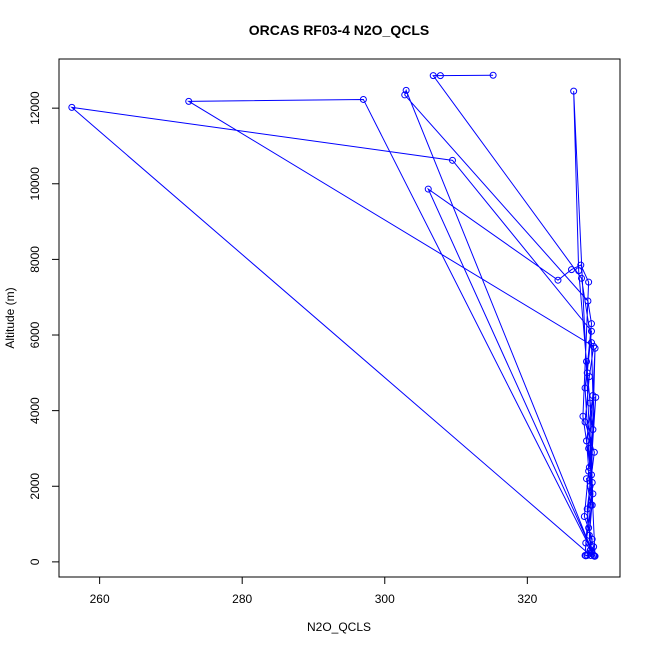 The height and width of the screenshot is (650, 650). What do you see at coordinates (35, 410) in the screenshot?
I see `y-tick-label: 4000` at bounding box center [35, 410].